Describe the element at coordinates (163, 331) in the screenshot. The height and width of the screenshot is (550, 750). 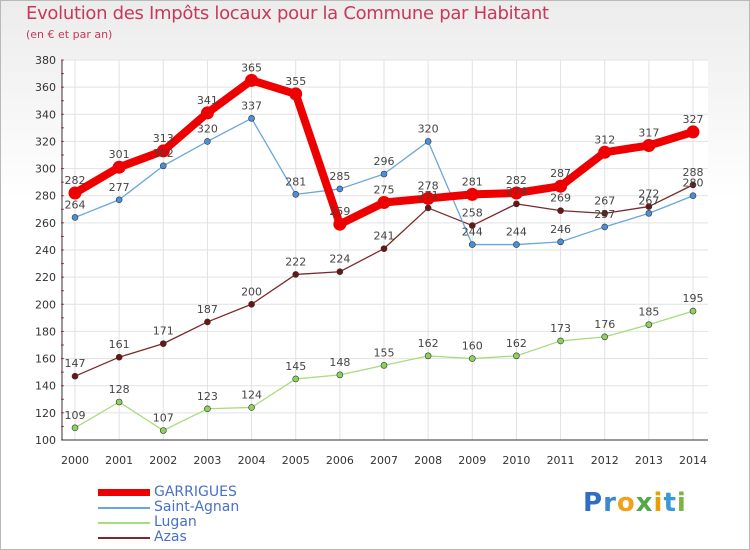
I see `data-label: 171` at that location.